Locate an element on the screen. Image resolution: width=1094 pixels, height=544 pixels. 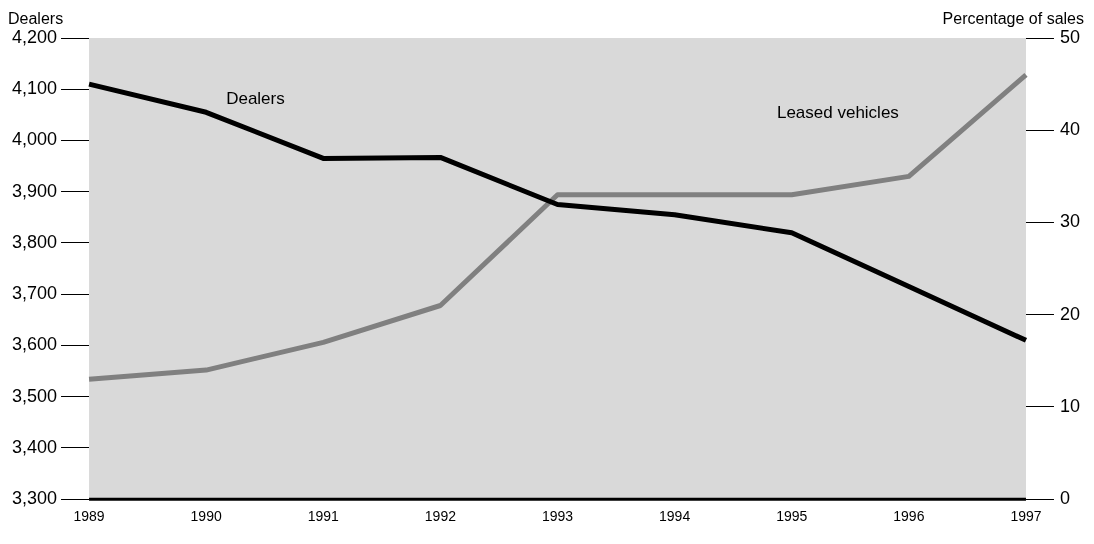
x-tick-label: 1992 is located at coordinates (440, 516).